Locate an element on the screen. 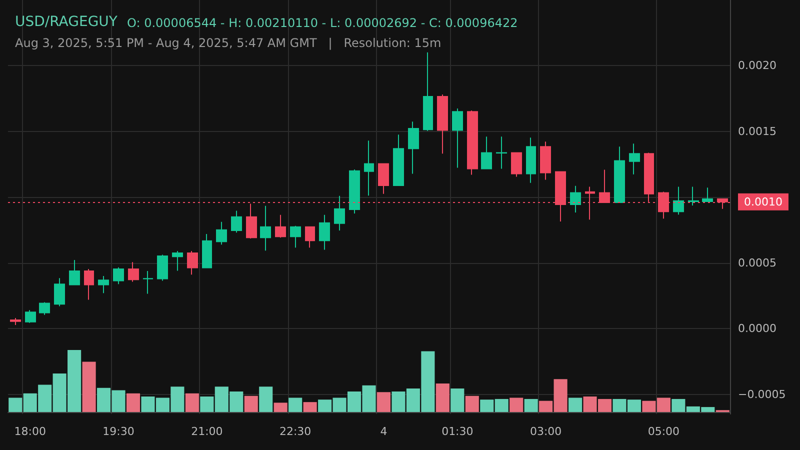 The height and width of the screenshot is (450, 800). x-tick-label: 01:30 is located at coordinates (458, 431).